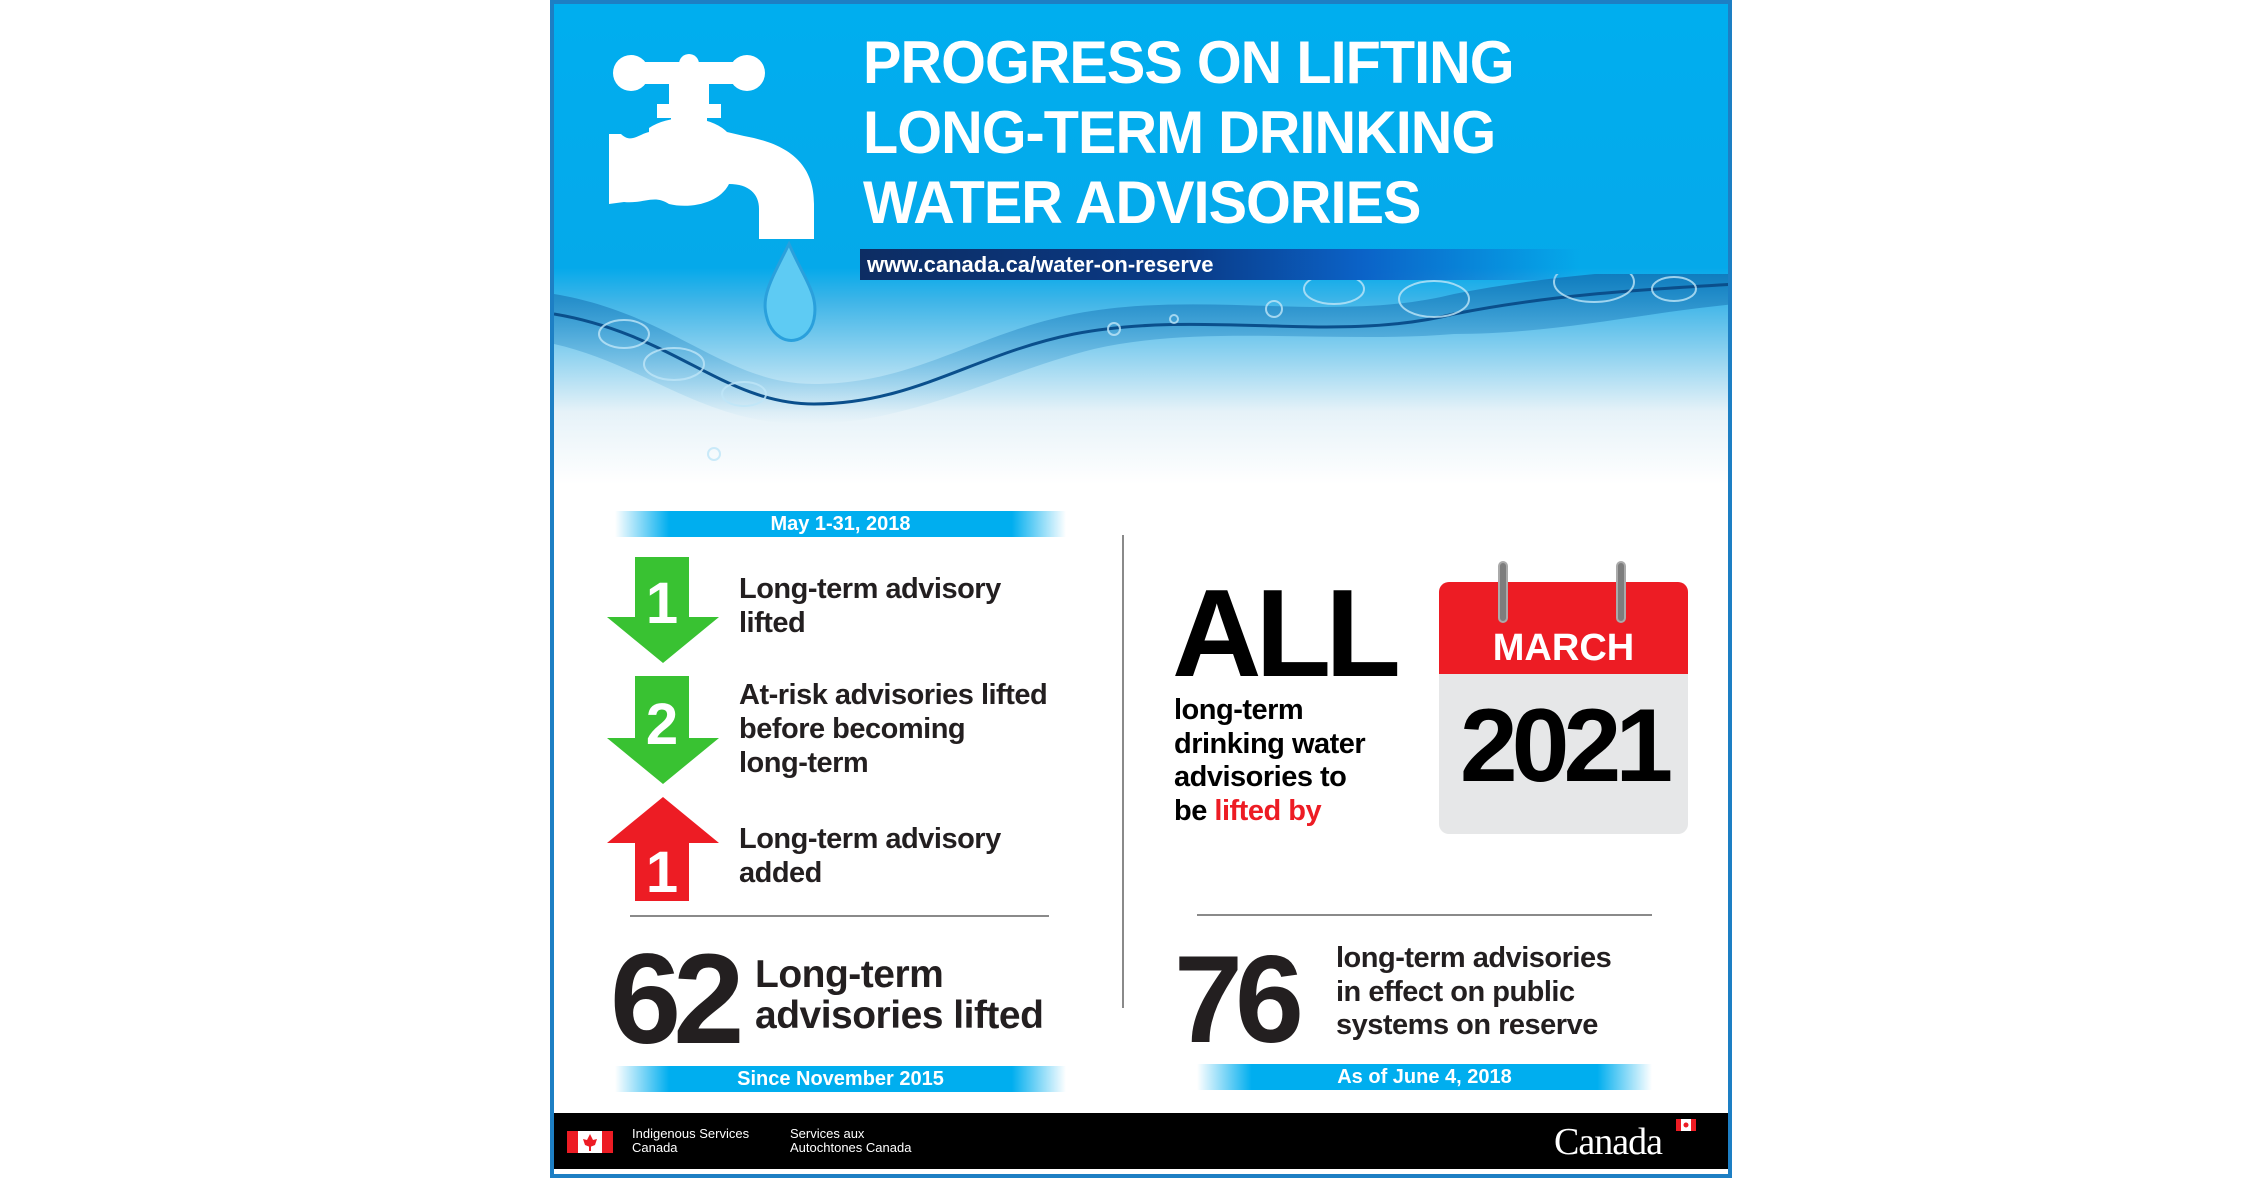 Image resolution: width=2256 pixels, height=1181 pixels. What do you see at coordinates (1455, 991) in the screenshot?
I see `label-line: in effect on public` at bounding box center [1455, 991].